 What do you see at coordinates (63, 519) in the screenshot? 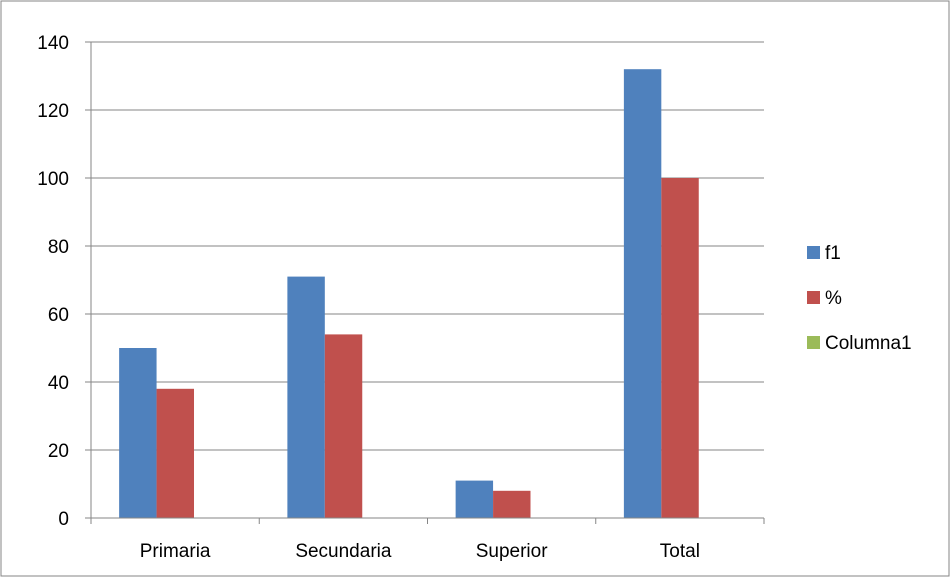
I see `y-tick-label: 0` at bounding box center [63, 519].